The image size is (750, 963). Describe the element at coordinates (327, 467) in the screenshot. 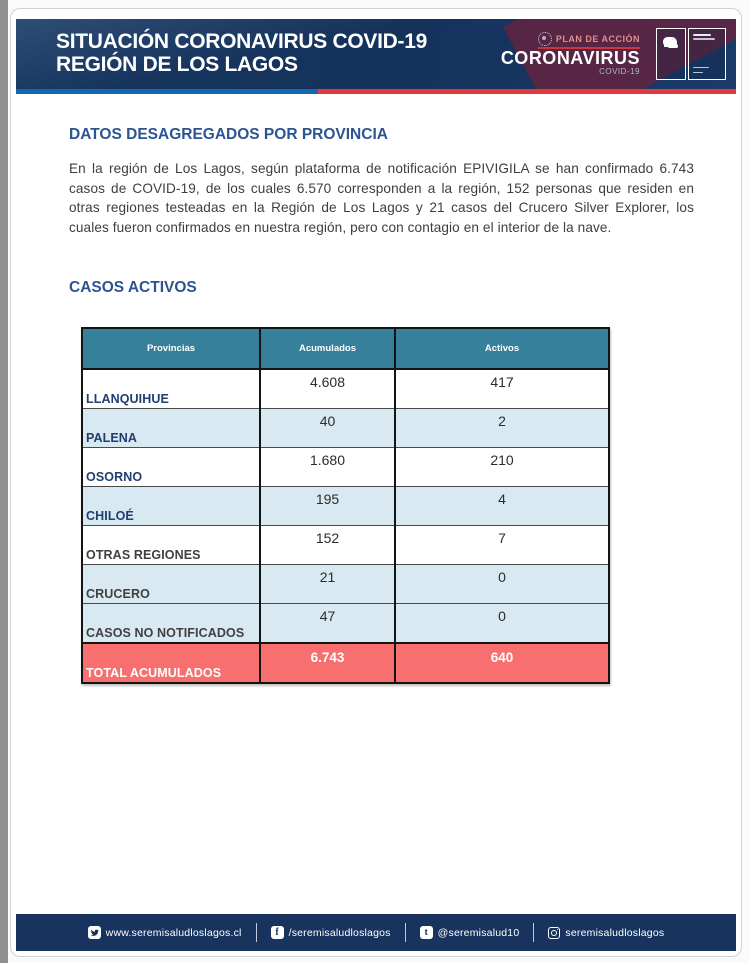

I see `acumulados-cell: 1.680` at that location.